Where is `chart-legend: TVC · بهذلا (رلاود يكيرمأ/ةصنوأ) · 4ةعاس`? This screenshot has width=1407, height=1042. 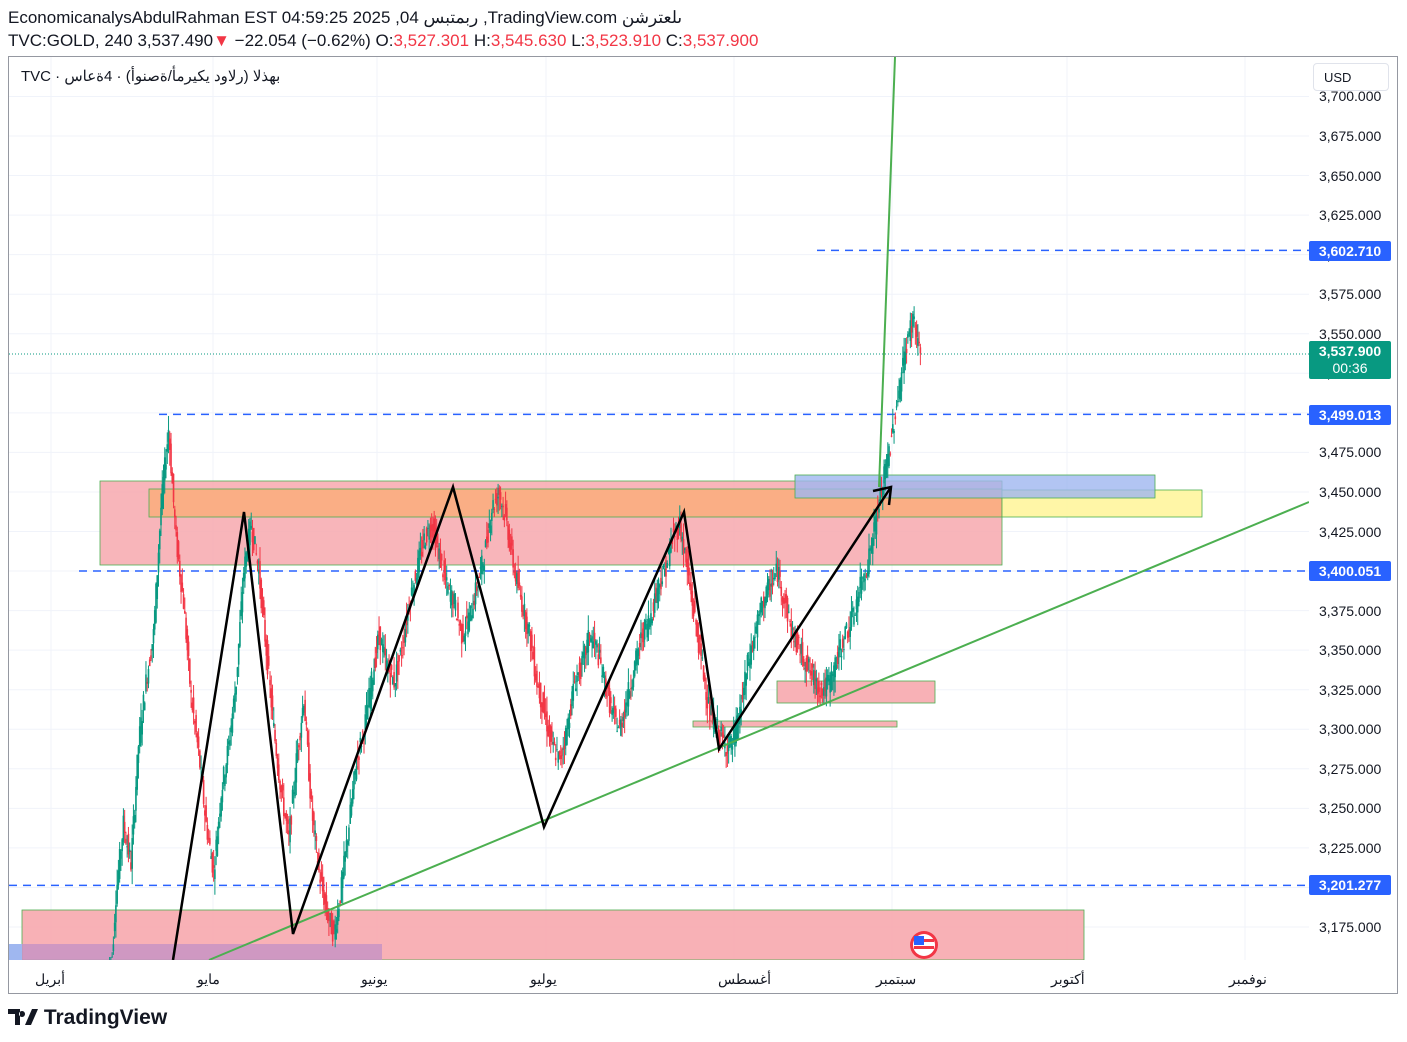 chart-legend: TVC · بهذلا (رلاود يكيرمأ/ةصنوأ) · 4ةعاس is located at coordinates (151, 76).